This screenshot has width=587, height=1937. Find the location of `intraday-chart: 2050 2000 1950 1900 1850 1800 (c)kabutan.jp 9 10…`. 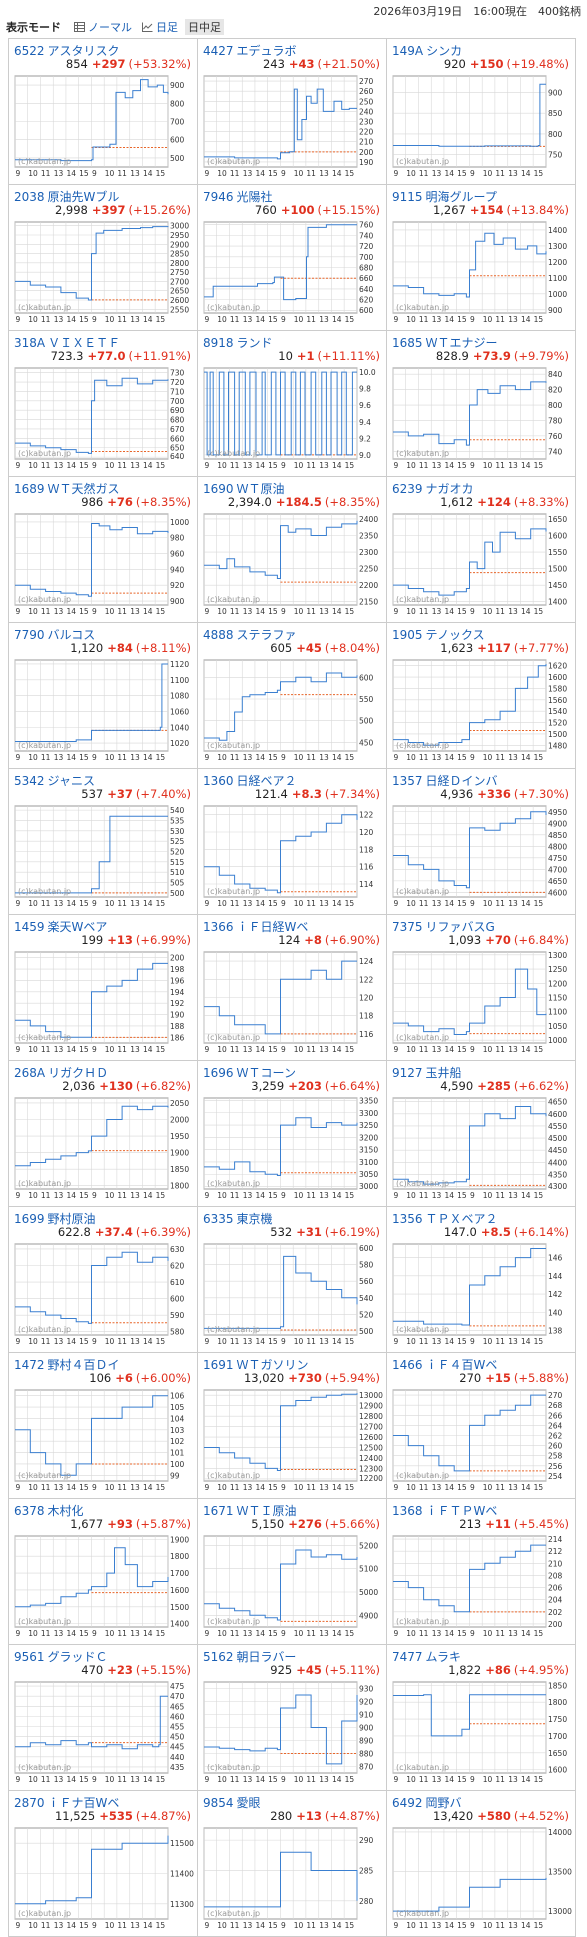

intraday-chart: 2050 2000 1950 1900 1850 1800 (c)kabutan.jp 9 10… is located at coordinates (103, 1149).